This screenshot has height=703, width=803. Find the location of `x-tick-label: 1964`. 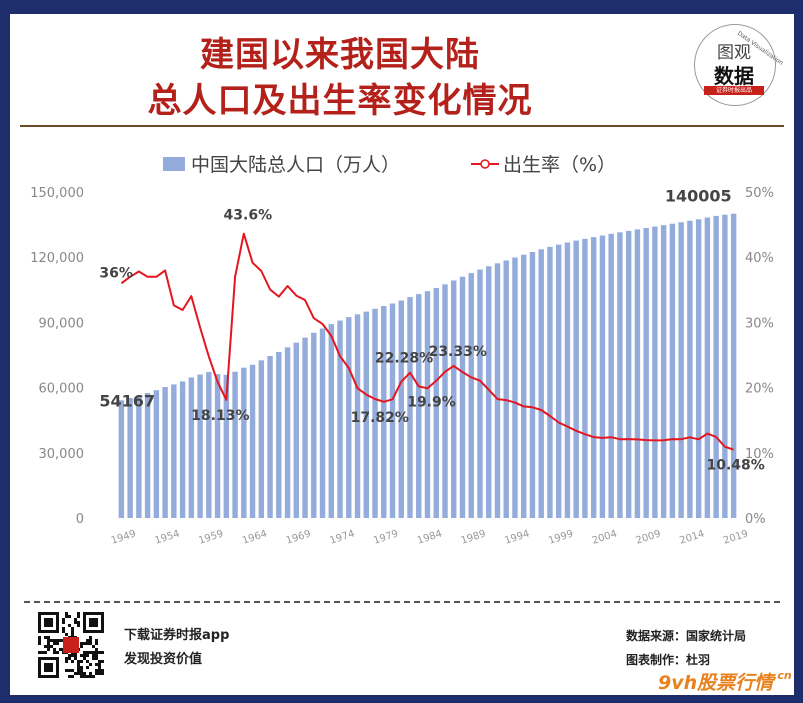

x-tick-label: 1964 is located at coordinates (255, 537).